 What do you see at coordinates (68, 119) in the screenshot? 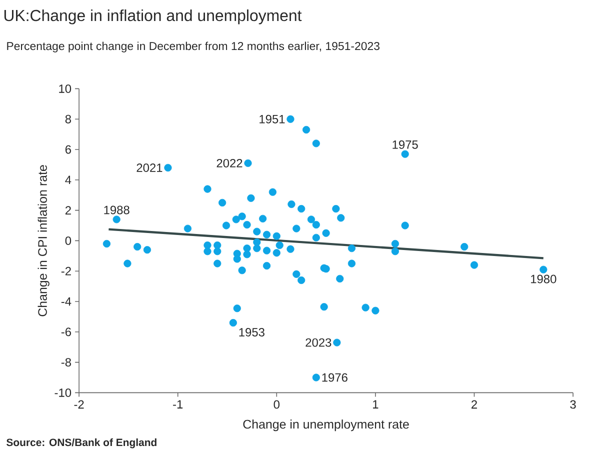
I see `y-tick-label: 8` at bounding box center [68, 119].